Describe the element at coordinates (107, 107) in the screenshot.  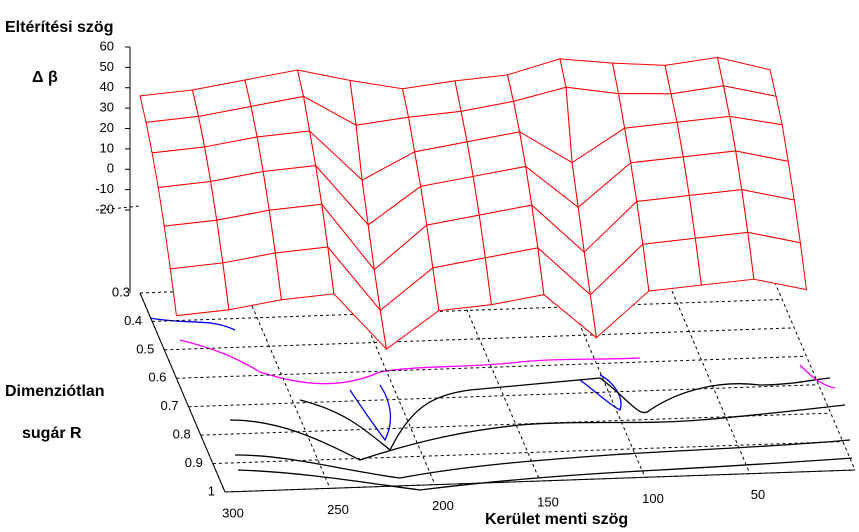
I see `z-tick-label: 30` at that location.